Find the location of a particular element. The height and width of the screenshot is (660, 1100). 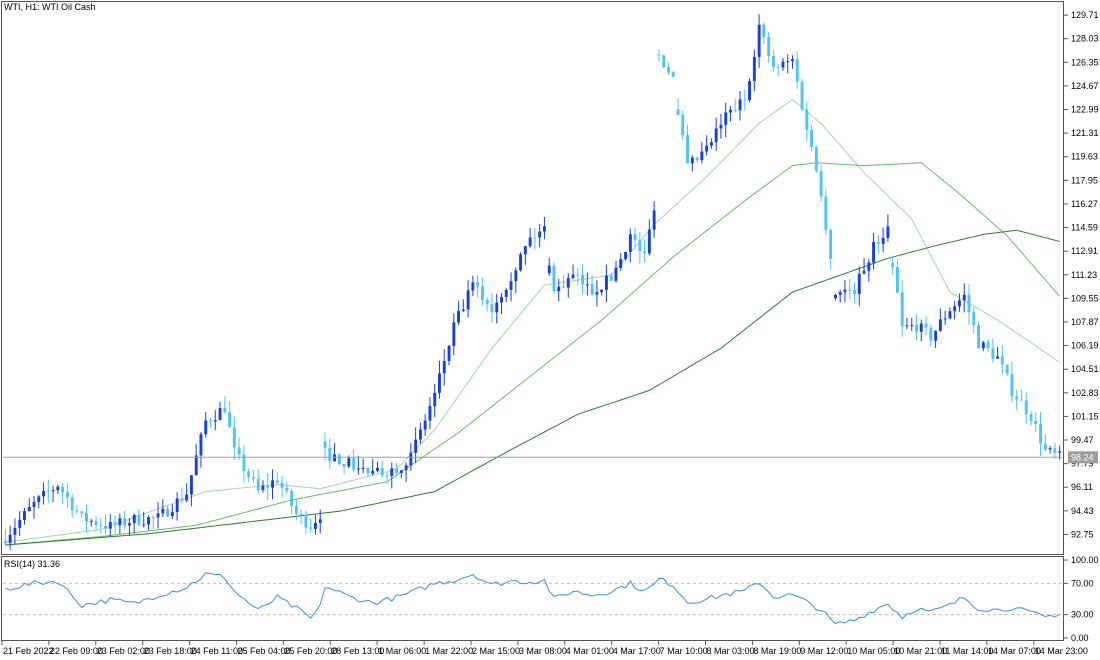

time-tick-label: 14 Mar 23:00 is located at coordinates (1061, 651).